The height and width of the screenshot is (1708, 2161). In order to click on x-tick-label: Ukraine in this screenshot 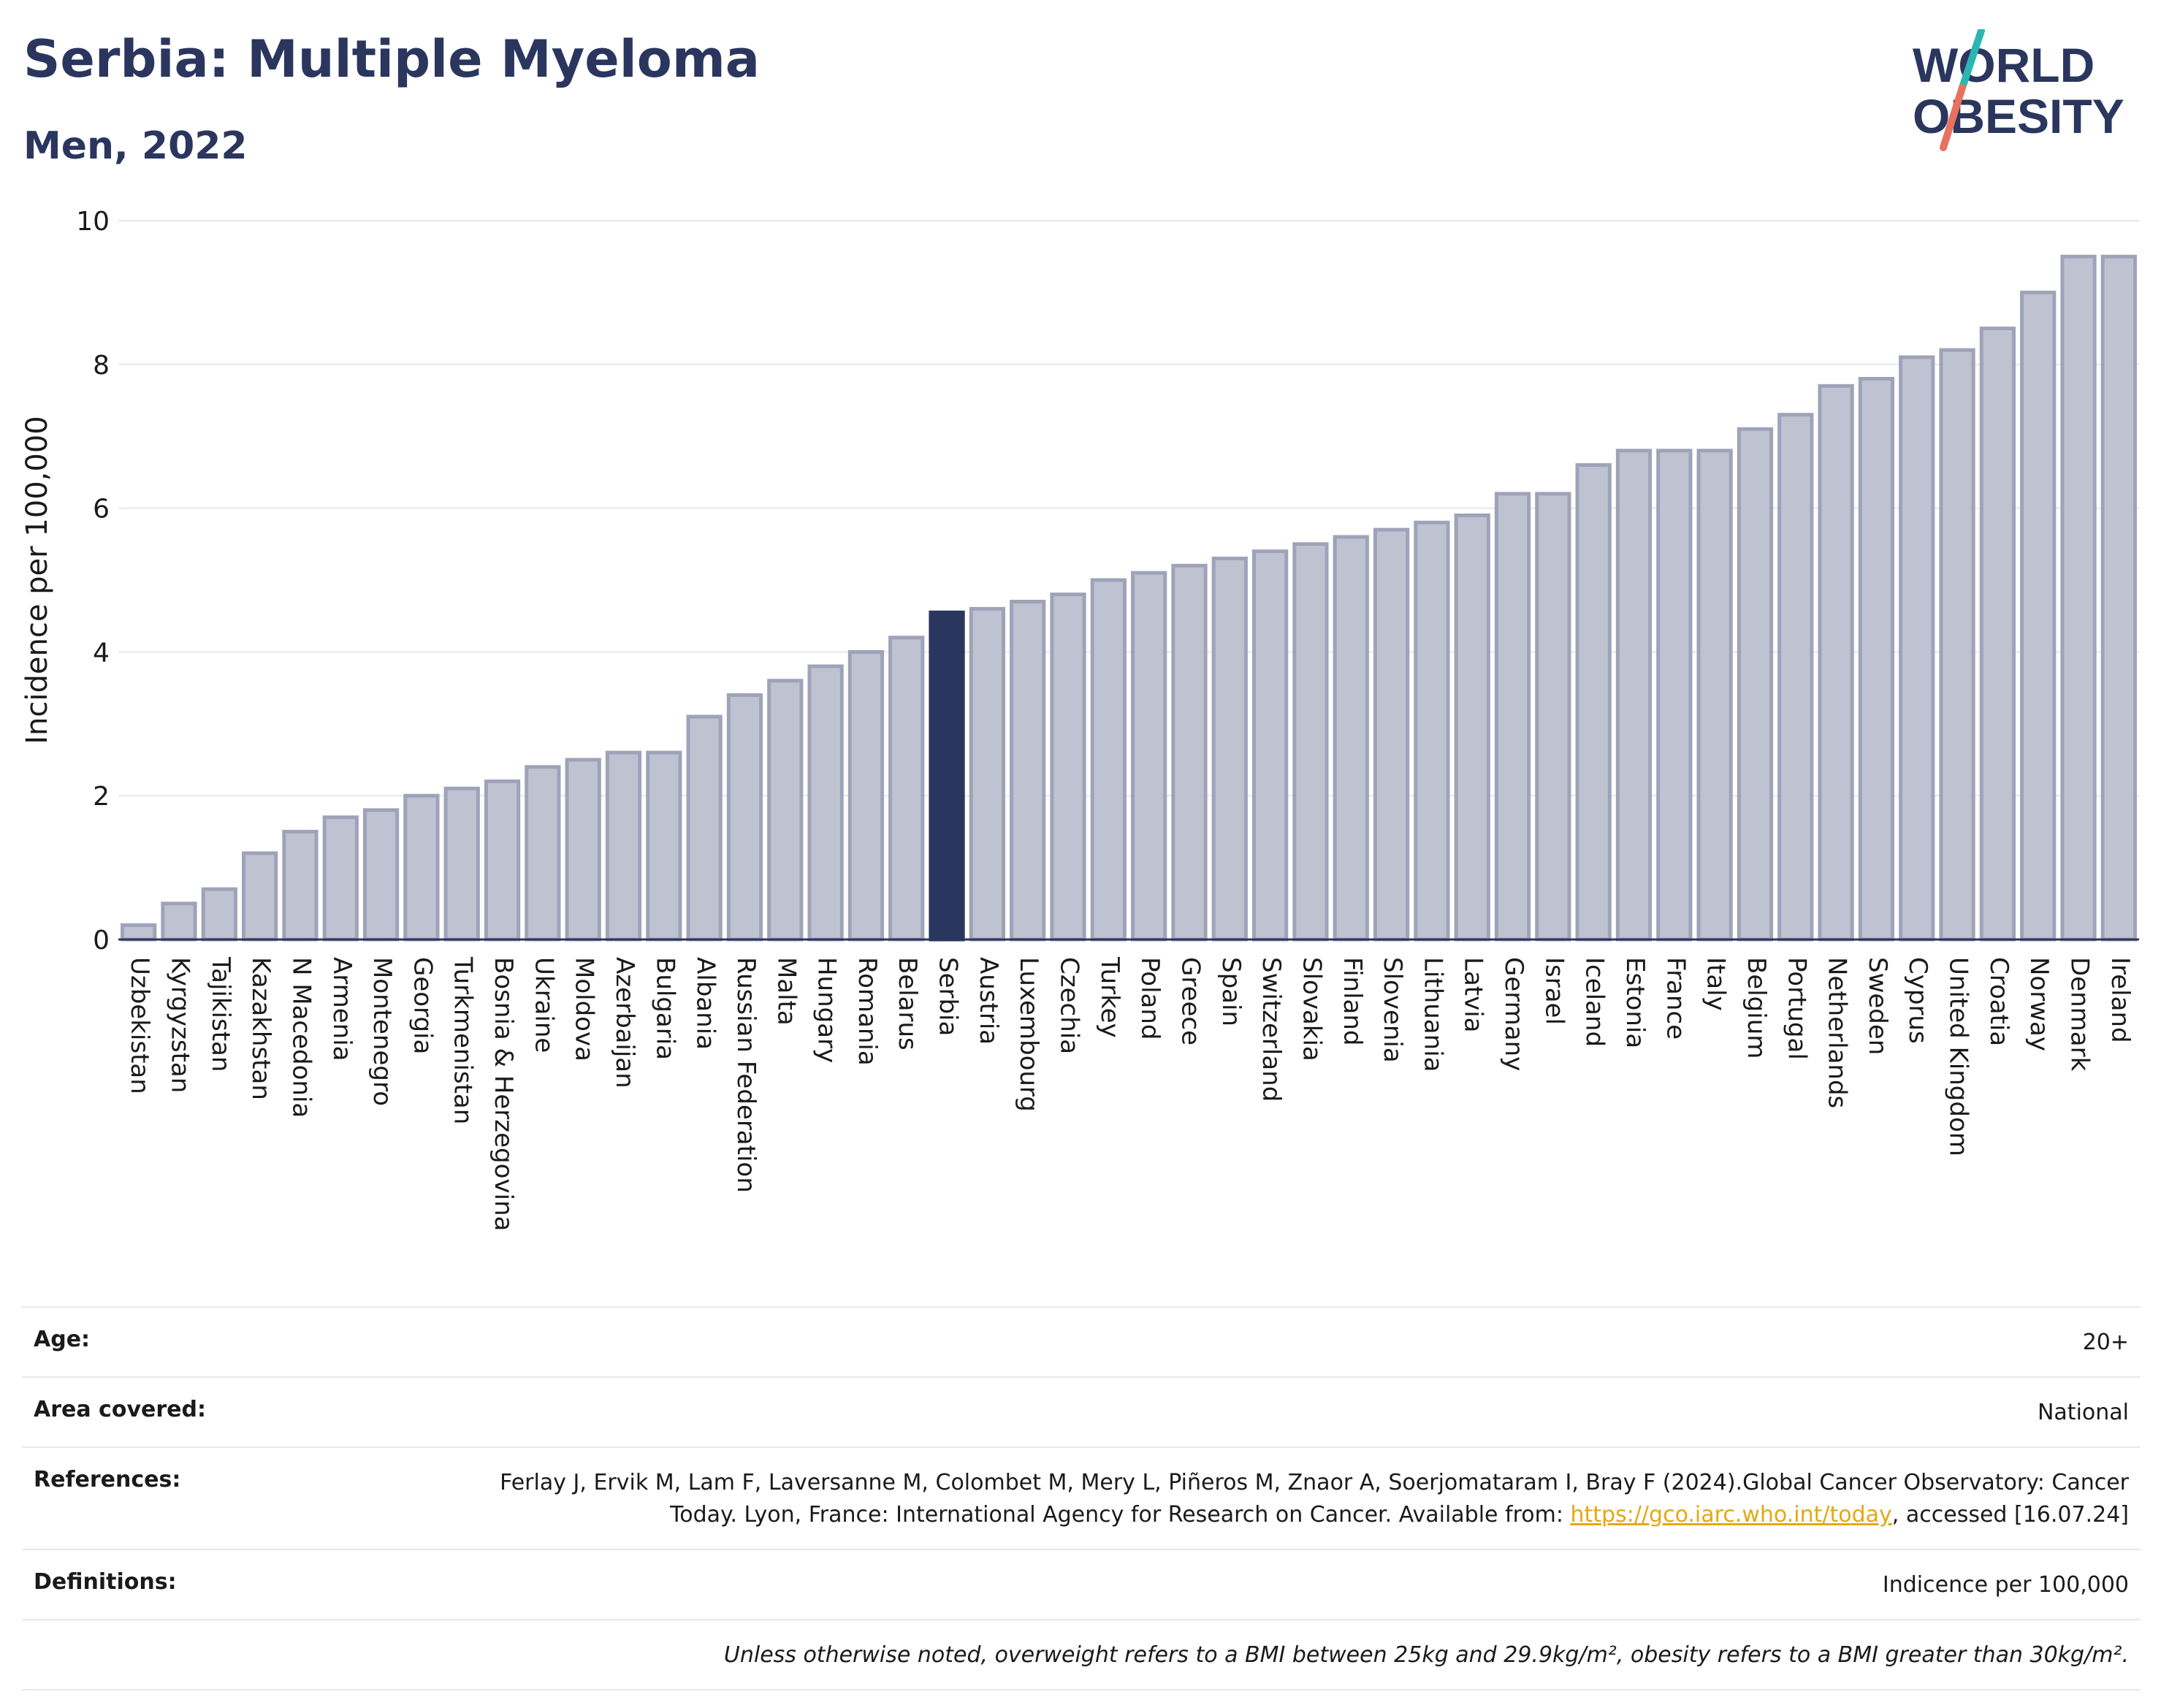, I will do `click(543, 1005)`.